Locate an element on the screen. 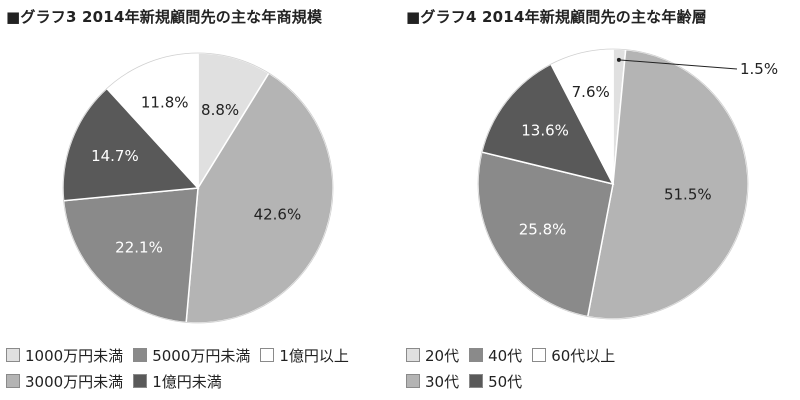  legend-label: 3000万円未満 is located at coordinates (74, 381).